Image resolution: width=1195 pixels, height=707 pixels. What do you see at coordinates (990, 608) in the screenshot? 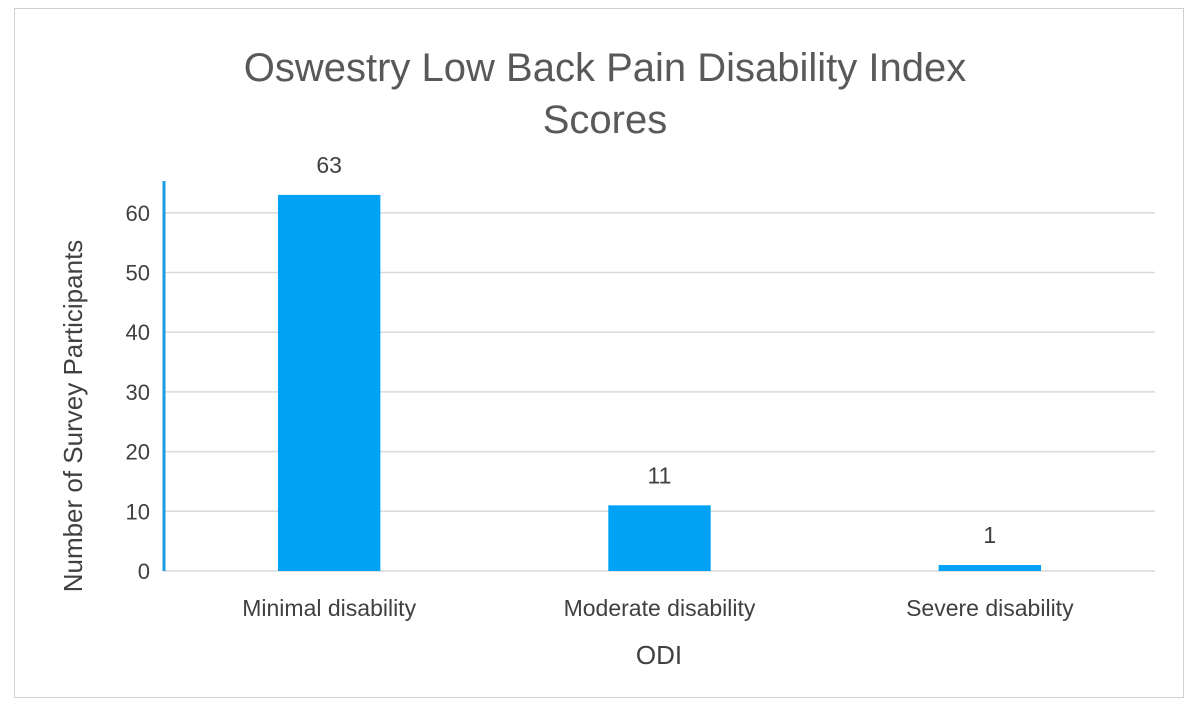
I see `category-label: Severe disability` at bounding box center [990, 608].